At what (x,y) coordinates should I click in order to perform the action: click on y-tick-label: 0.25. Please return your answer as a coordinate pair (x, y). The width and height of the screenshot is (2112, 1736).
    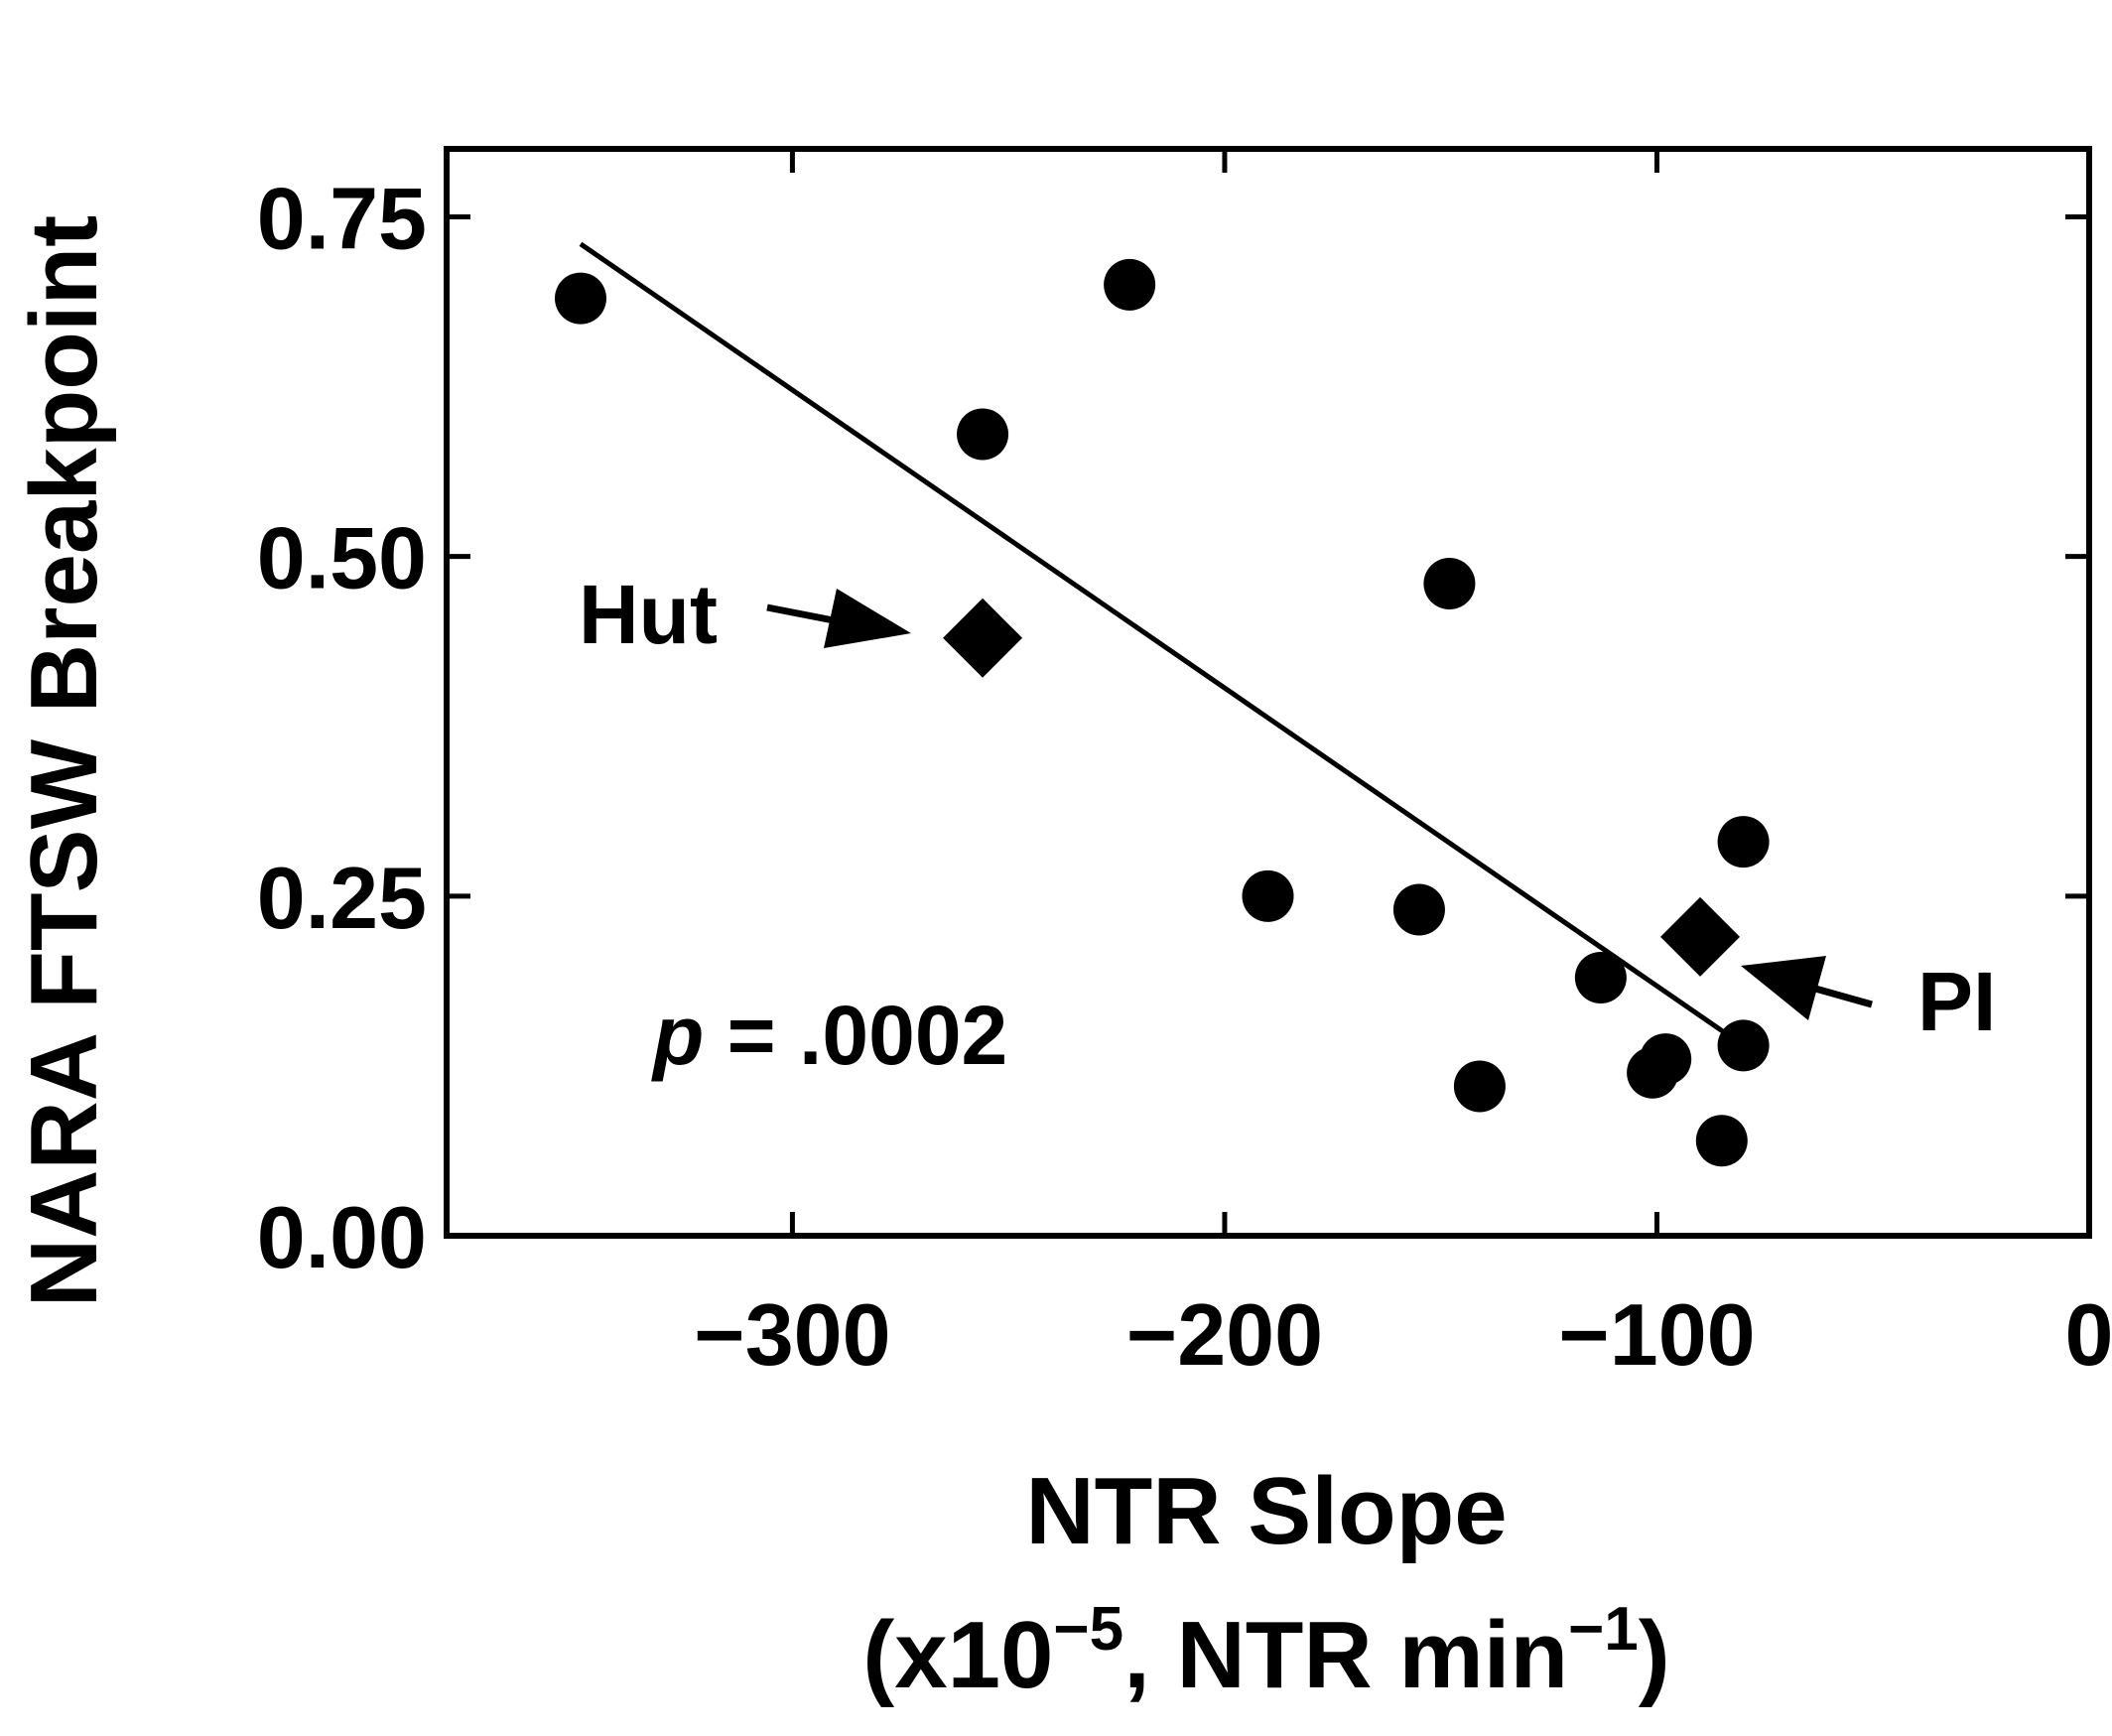
    Looking at the image, I should click on (342, 898).